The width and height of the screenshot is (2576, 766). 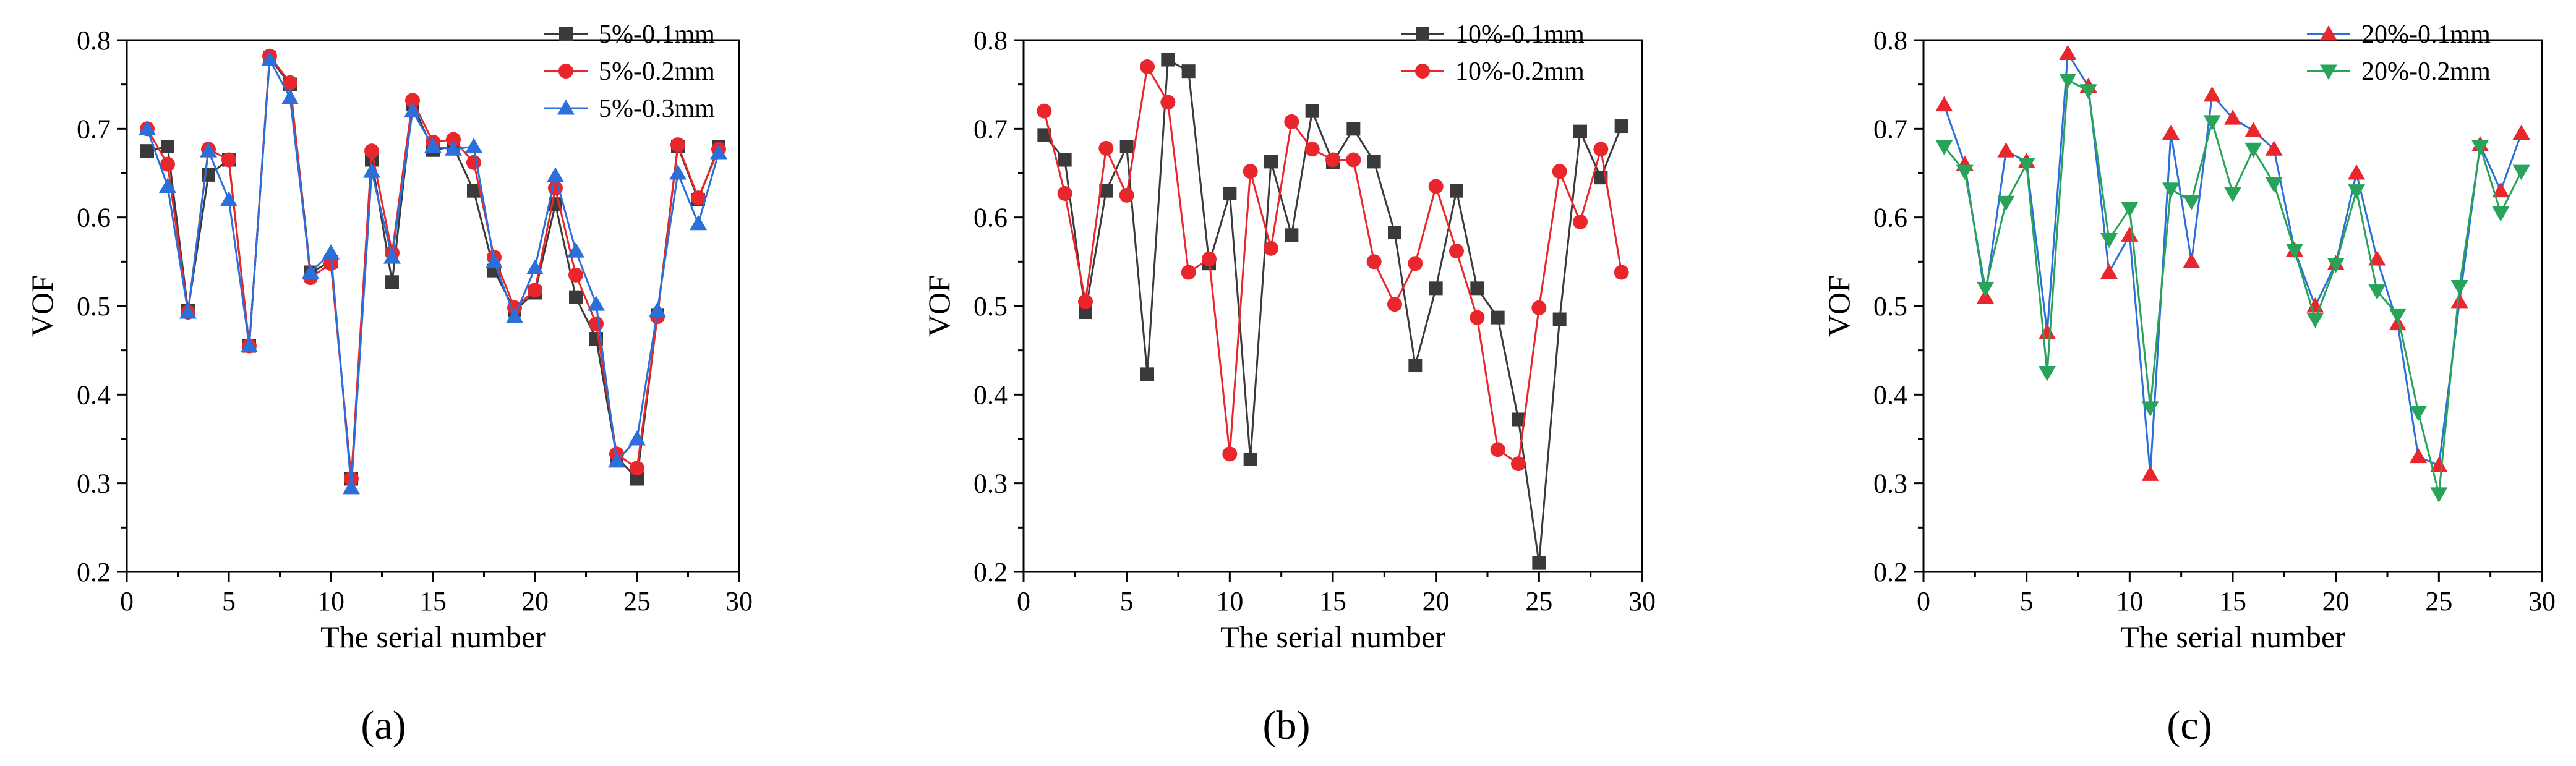 What do you see at coordinates (384, 726) in the screenshot?
I see `panel-label: (a)` at bounding box center [384, 726].